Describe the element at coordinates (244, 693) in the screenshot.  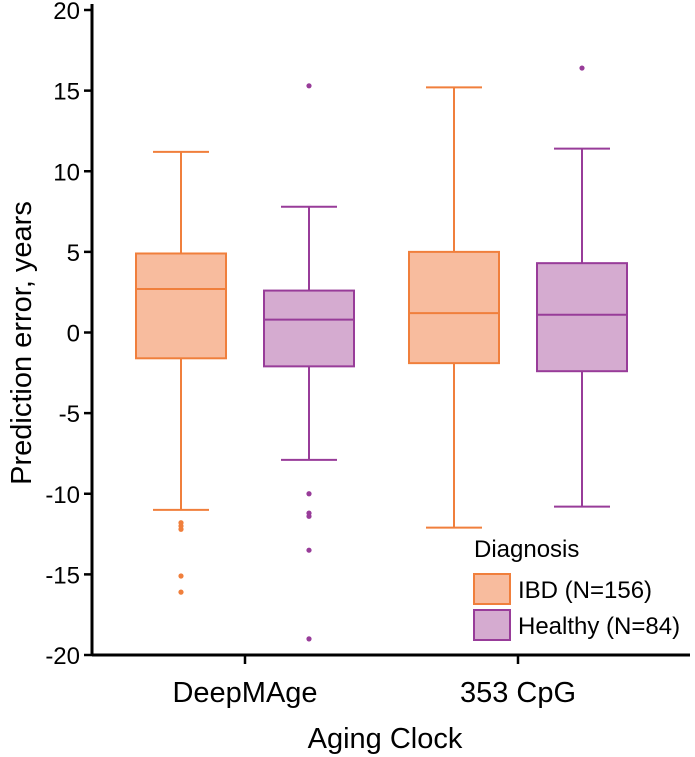
I see `x-tick-label: DeepMAge` at that location.